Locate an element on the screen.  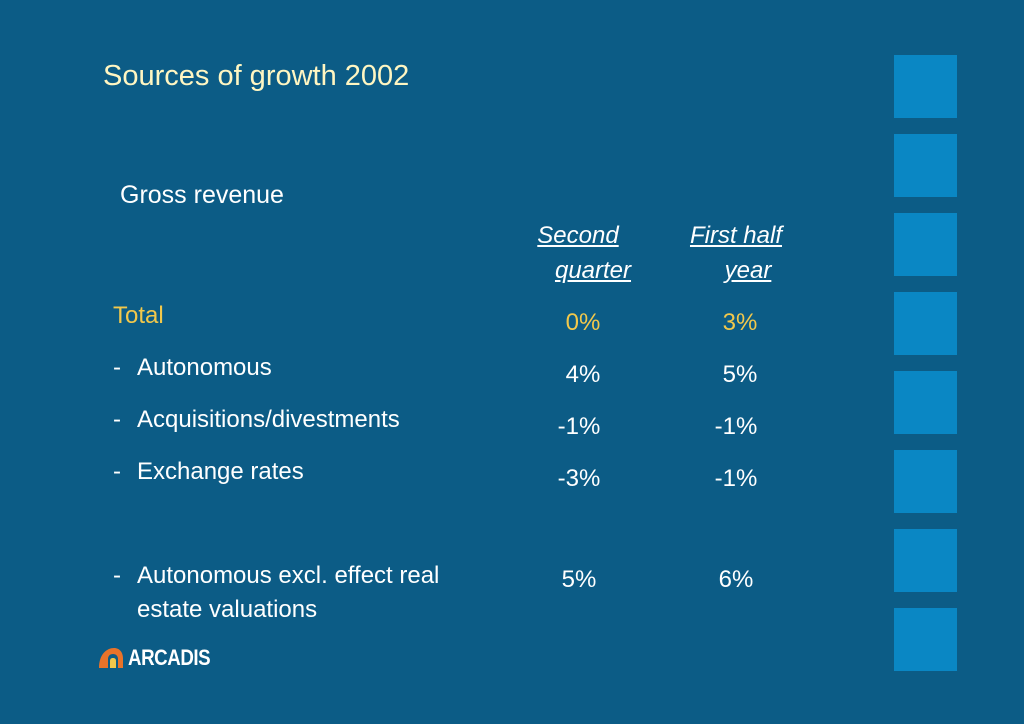
row-label-total: Total is located at coordinates (138, 316).